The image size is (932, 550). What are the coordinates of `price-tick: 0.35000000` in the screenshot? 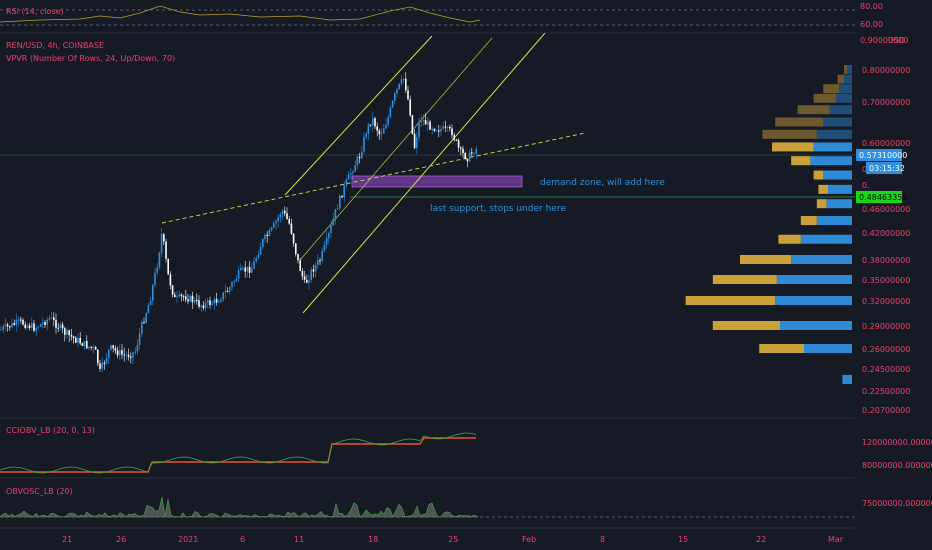 It's located at (886, 280).